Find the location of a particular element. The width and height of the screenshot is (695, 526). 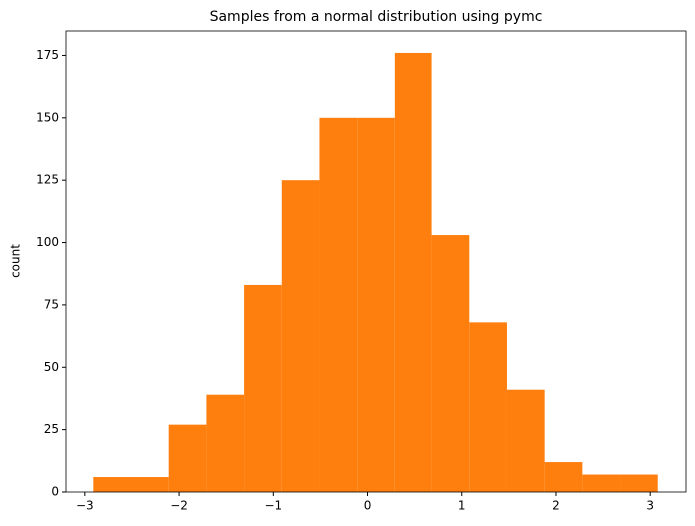

y-tick-label: 150 is located at coordinates (47, 117).